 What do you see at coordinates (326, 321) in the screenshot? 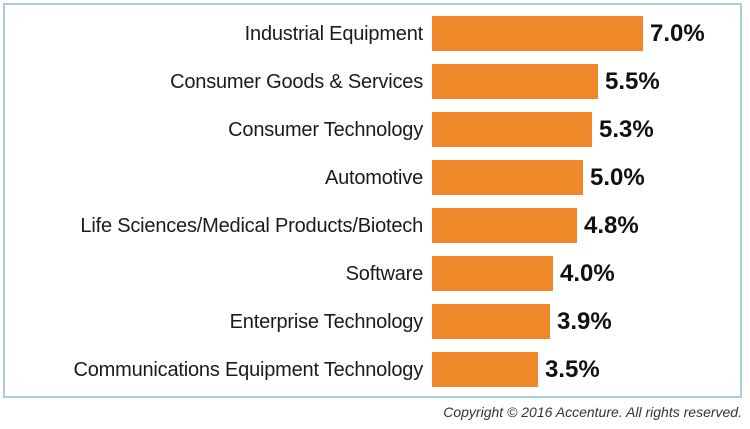
I see `category-label: Enterprise Technology` at bounding box center [326, 321].